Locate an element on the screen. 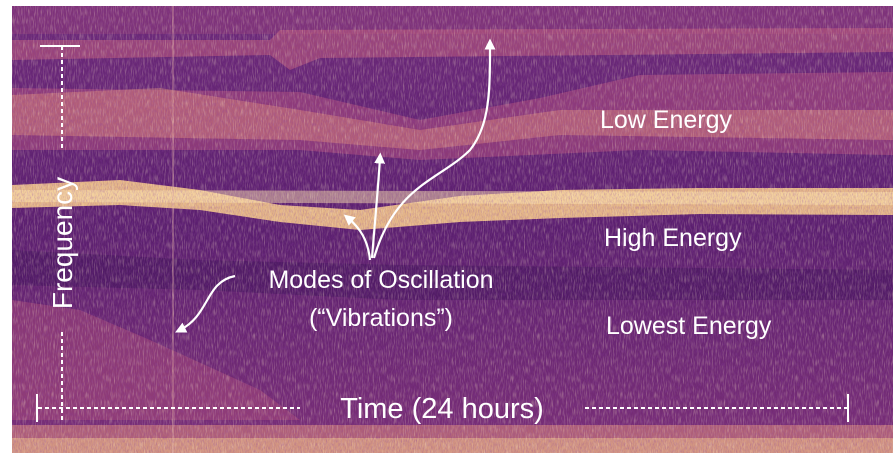  modes-label-line2: (“Vibrations”) is located at coordinates (381, 318).